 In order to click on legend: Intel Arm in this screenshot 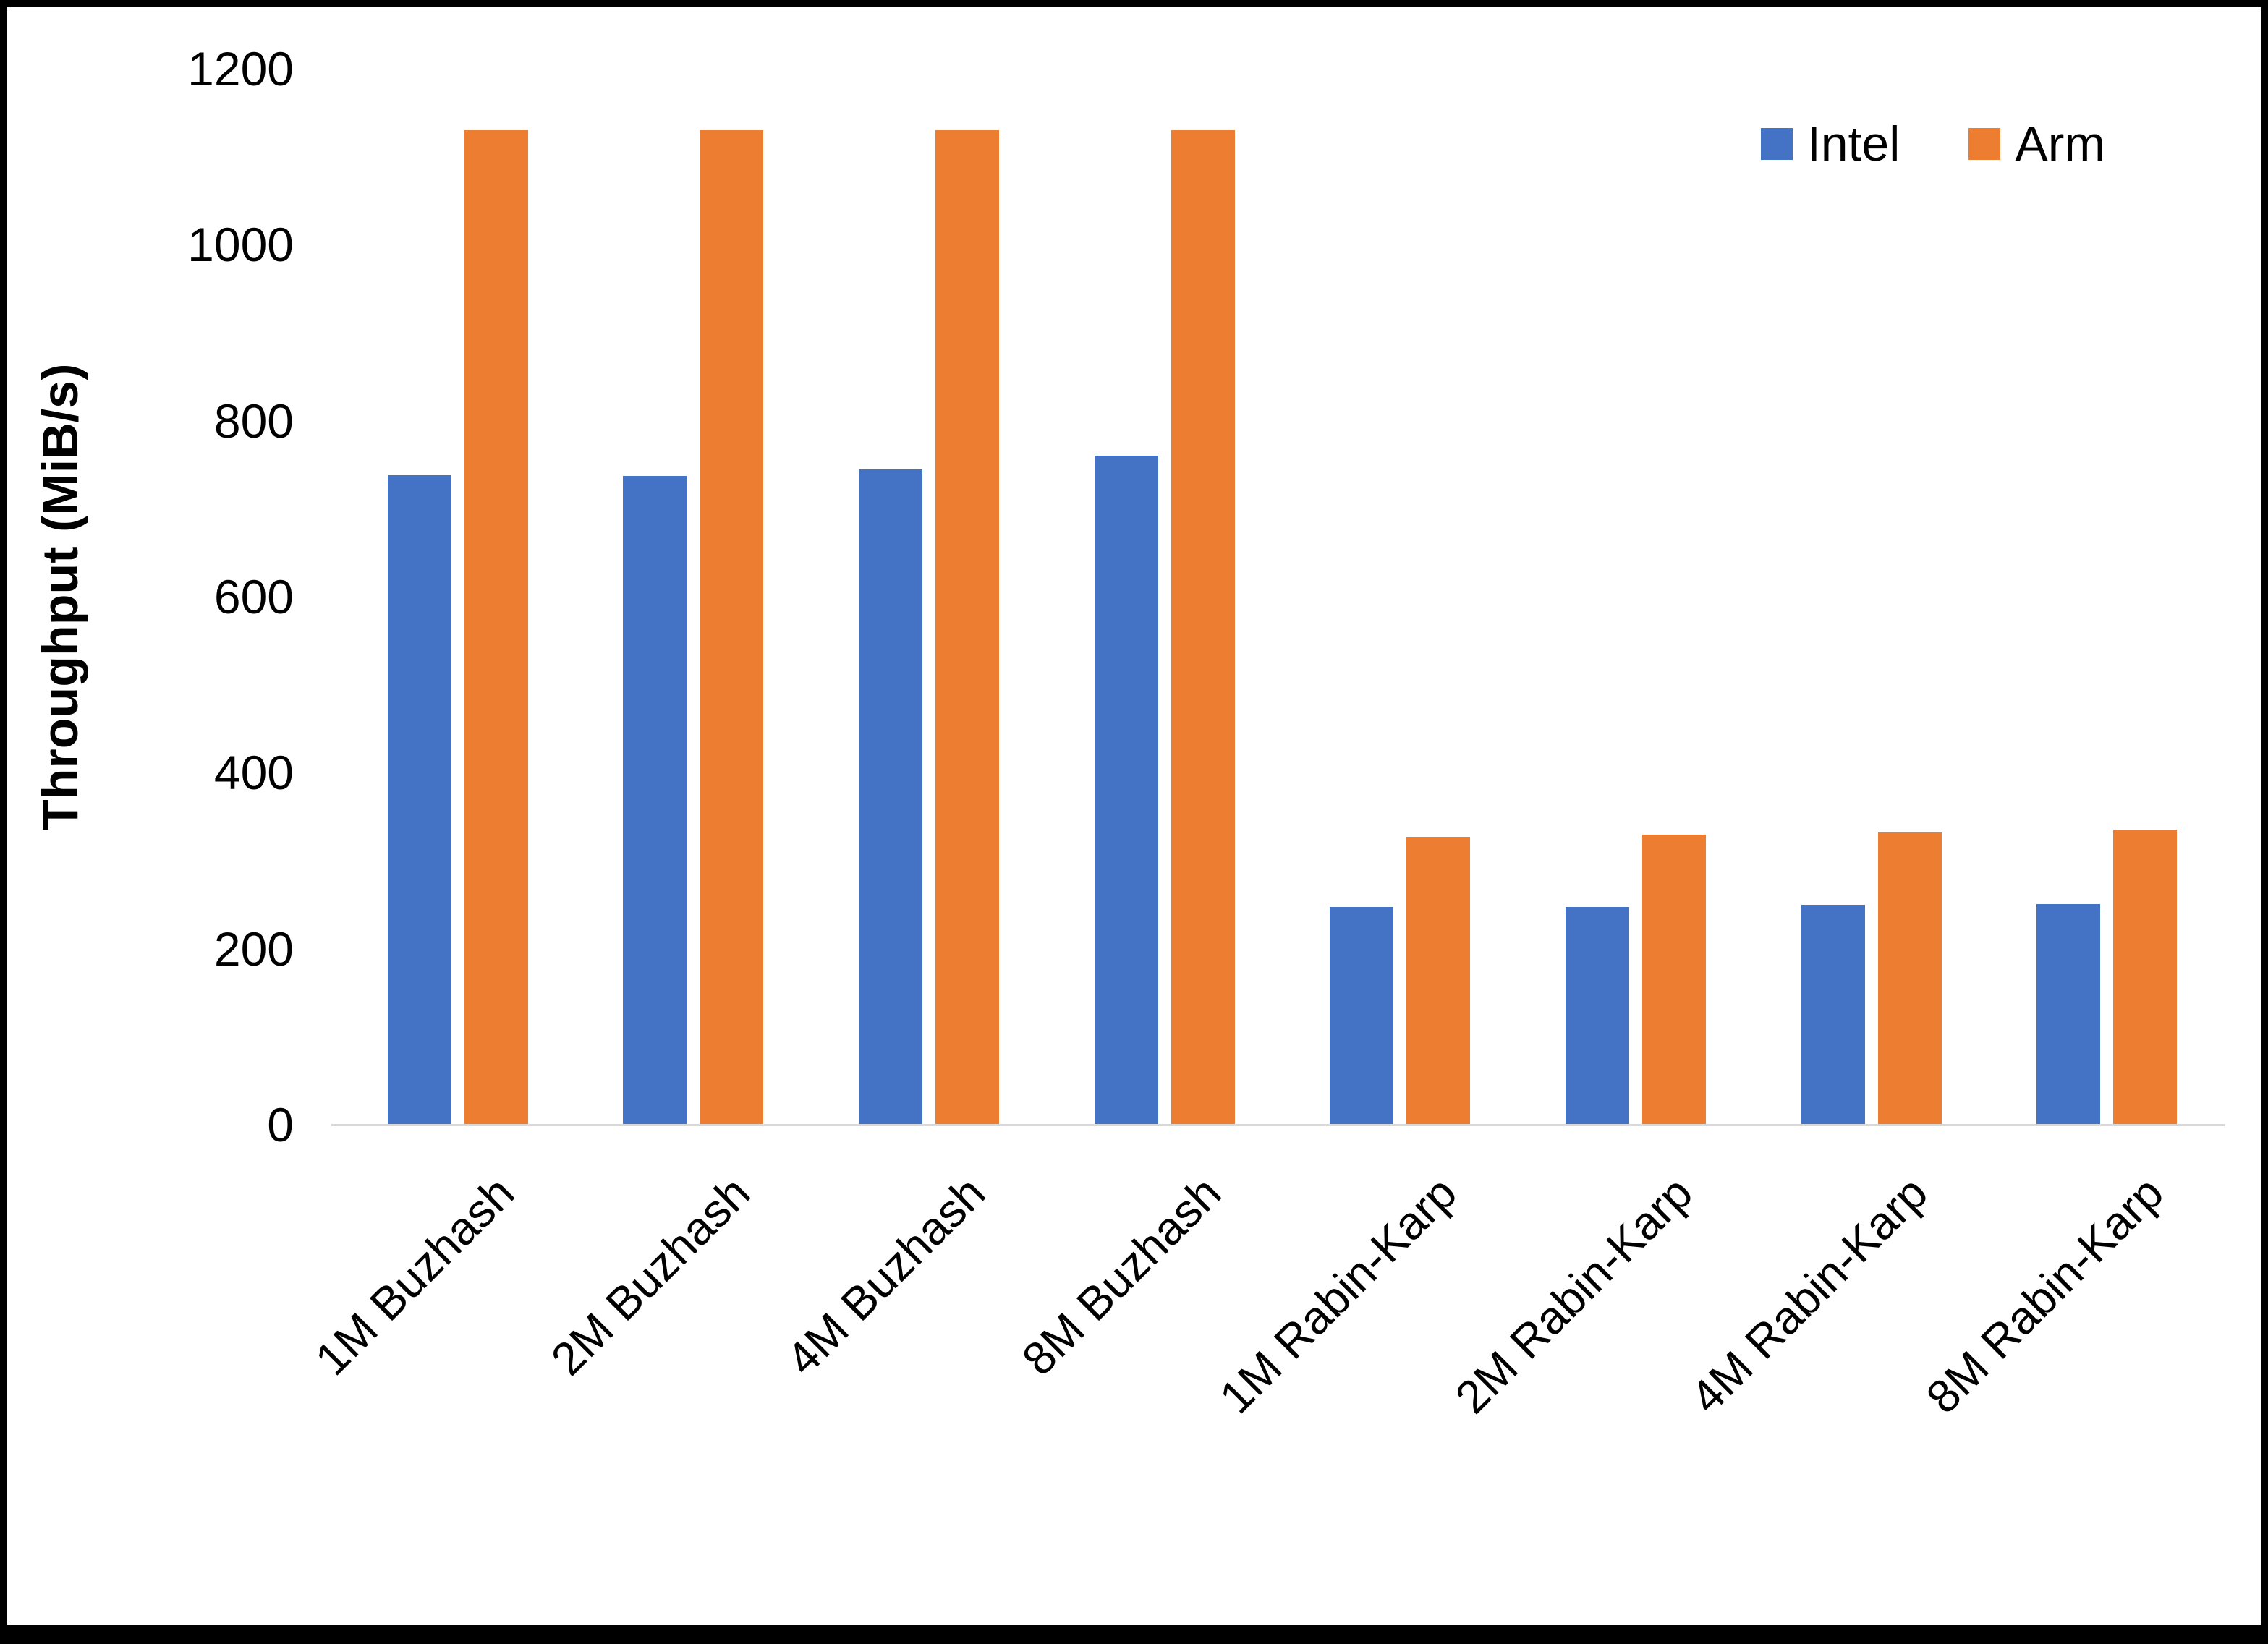, I will do `click(1932, 144)`.